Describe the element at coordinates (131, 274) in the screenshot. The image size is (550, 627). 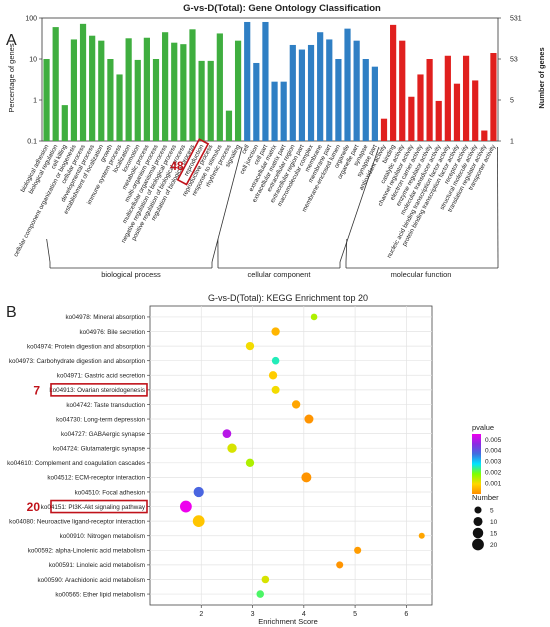
I see `go-group-label: biological process` at that location.